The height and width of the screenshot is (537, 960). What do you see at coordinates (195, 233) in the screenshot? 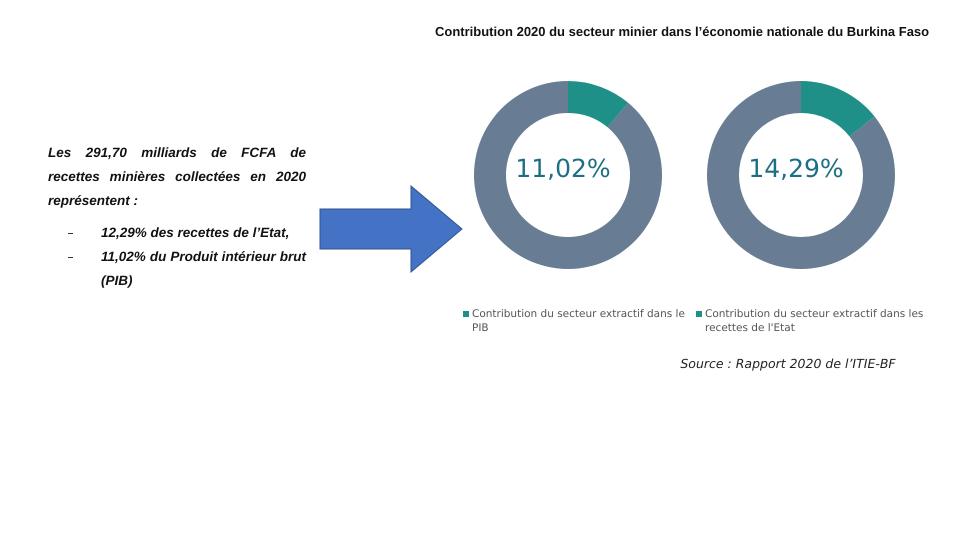
I see `text: 12,29% des recettes de l’Etat,` at bounding box center [195, 233].